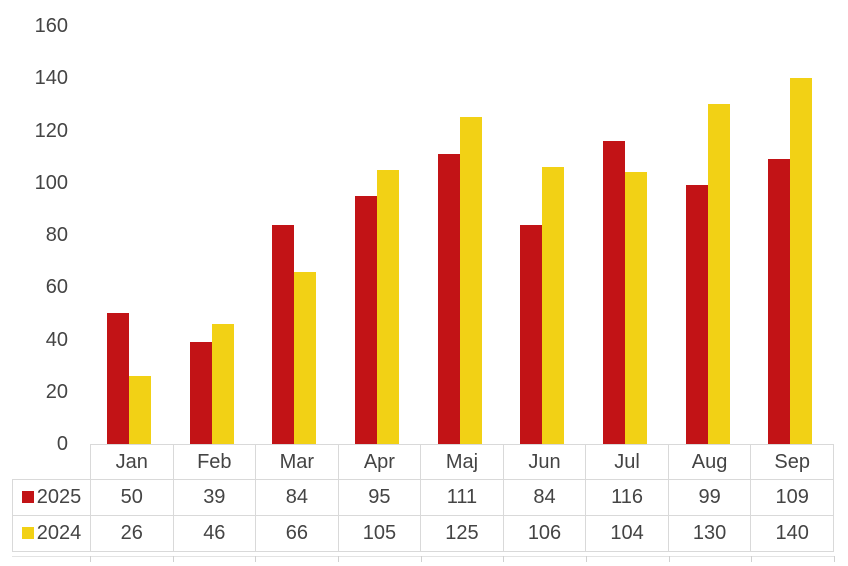 The height and width of the screenshot is (566, 848). Describe the element at coordinates (544, 533) in the screenshot. I see `cell-2024-Jun: 106` at that location.